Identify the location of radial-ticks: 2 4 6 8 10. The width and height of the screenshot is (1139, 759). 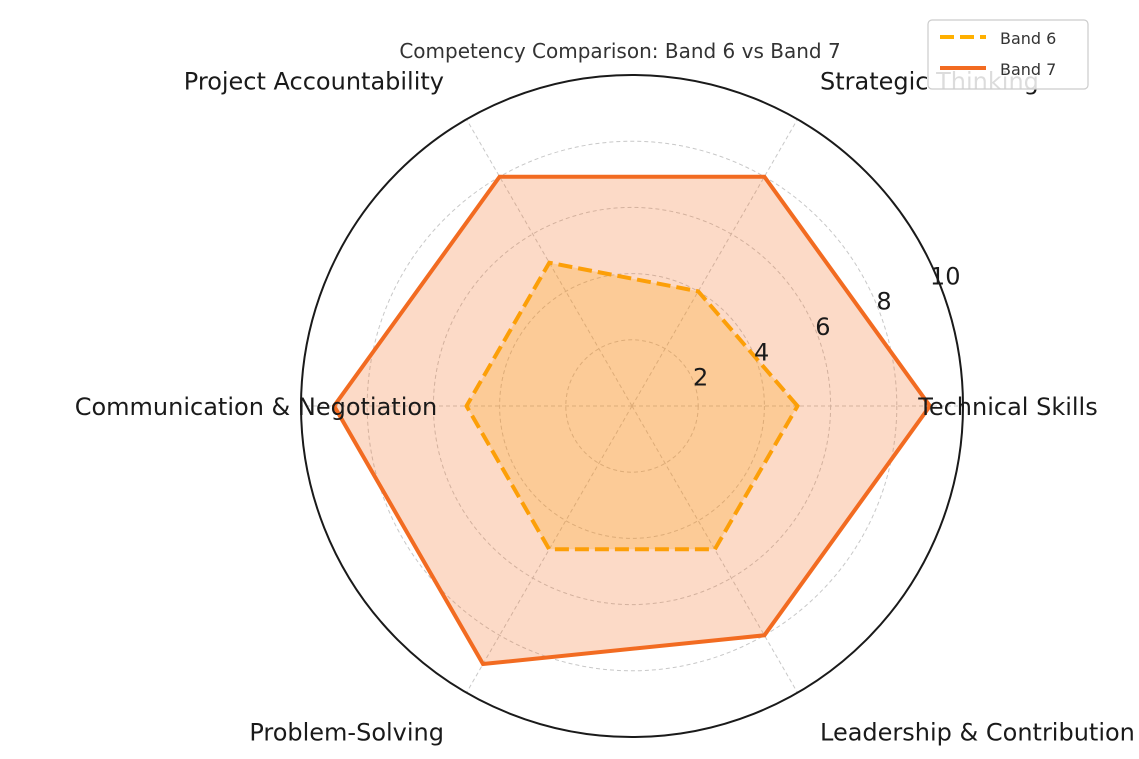
(827, 326).